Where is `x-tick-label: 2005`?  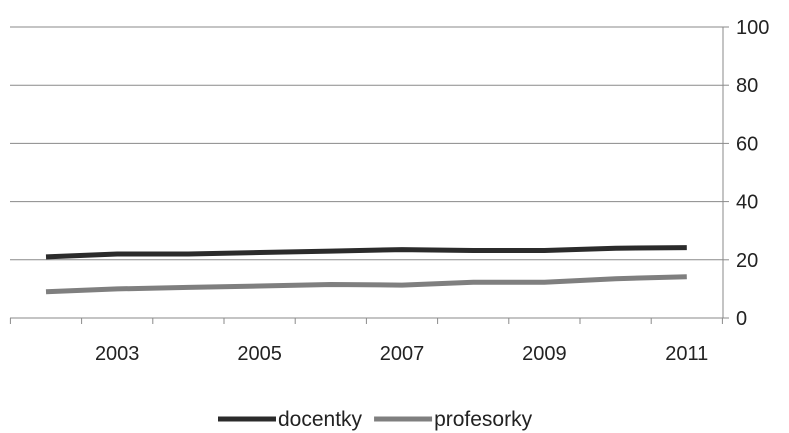
x-tick-label: 2005 is located at coordinates (259, 354).